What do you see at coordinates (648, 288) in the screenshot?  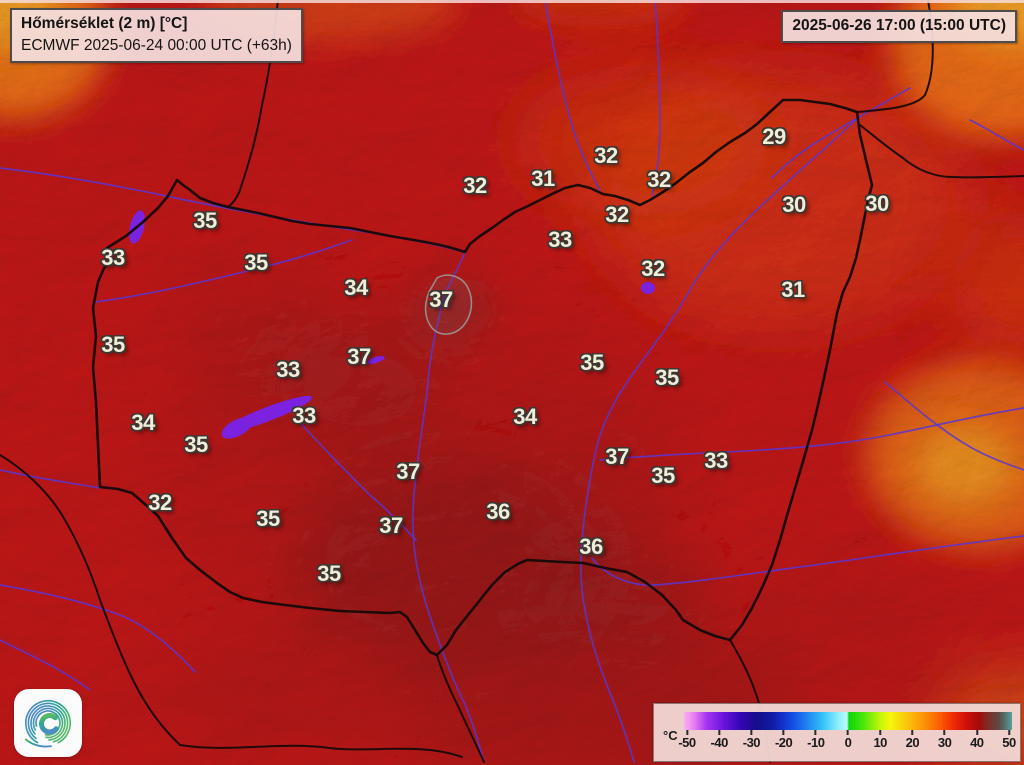 I see `lake-tisza` at bounding box center [648, 288].